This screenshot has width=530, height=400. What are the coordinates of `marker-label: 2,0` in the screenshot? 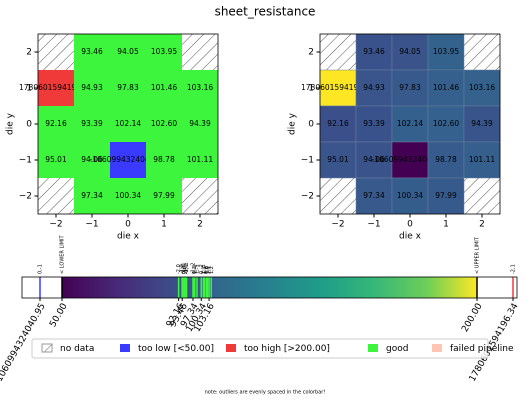 It's located at (185, 270).